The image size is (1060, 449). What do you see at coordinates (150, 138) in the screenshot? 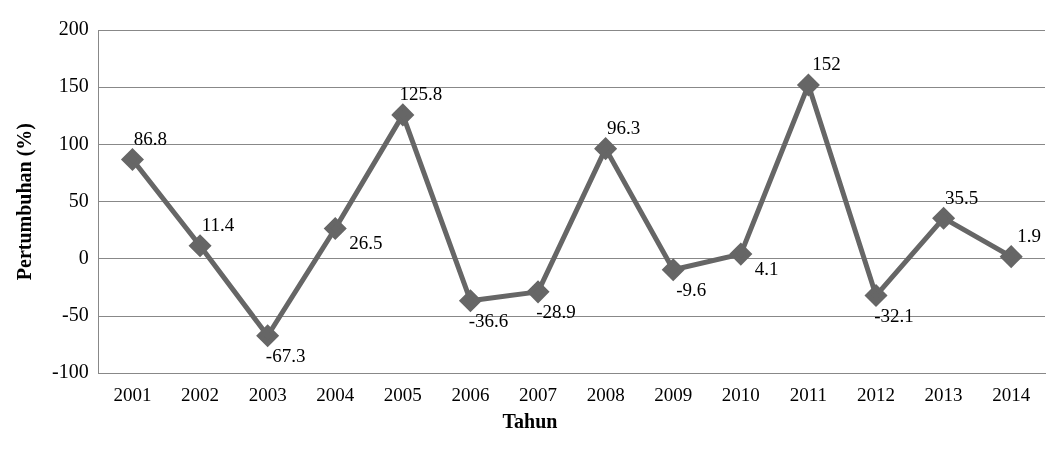
I see `data-label: 86.8` at bounding box center [150, 138].